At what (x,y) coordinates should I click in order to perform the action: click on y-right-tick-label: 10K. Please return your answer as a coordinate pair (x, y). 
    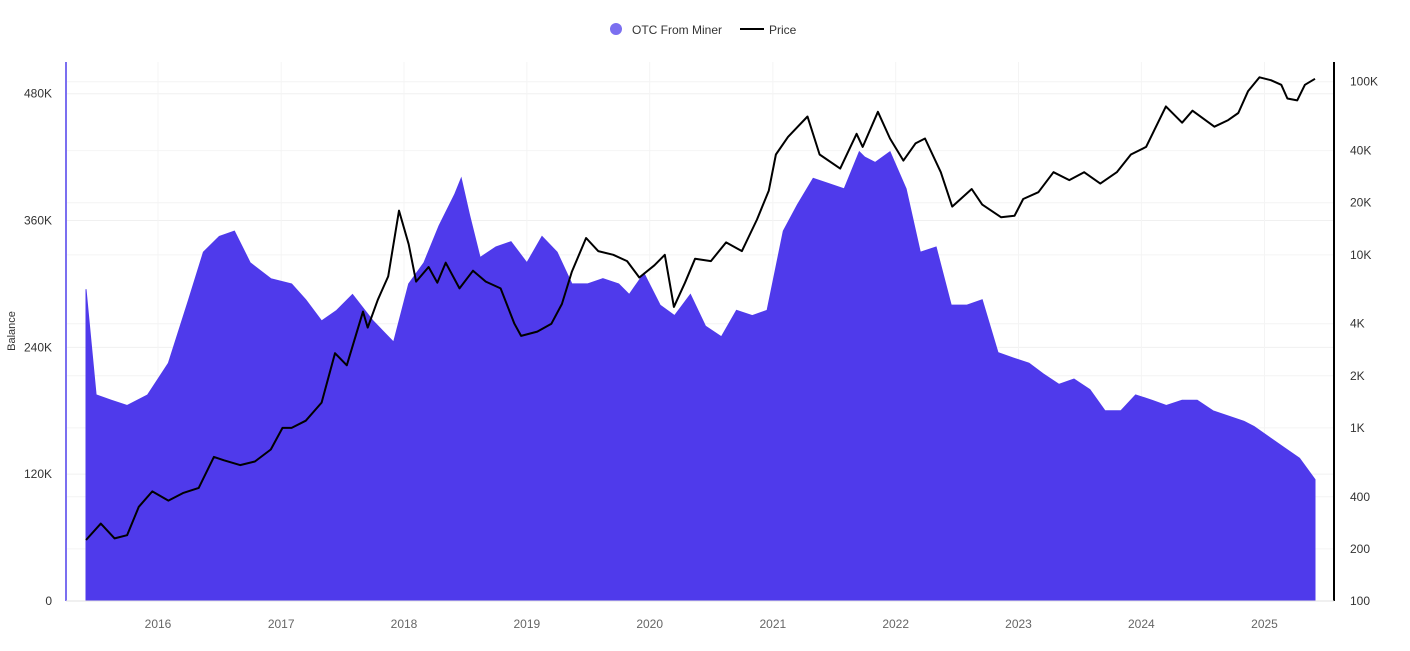
    Looking at the image, I should click on (1360, 255).